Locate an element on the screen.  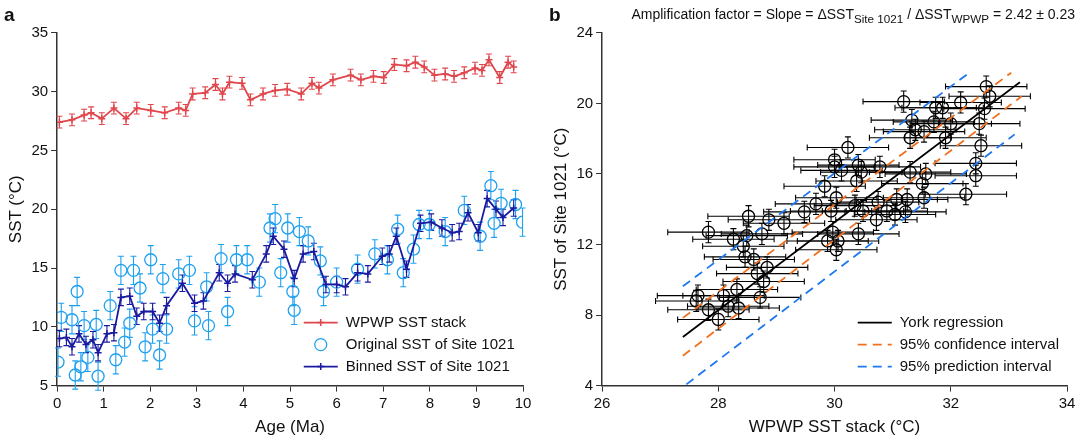
x-tick-label: 34 is located at coordinates (1067, 402).